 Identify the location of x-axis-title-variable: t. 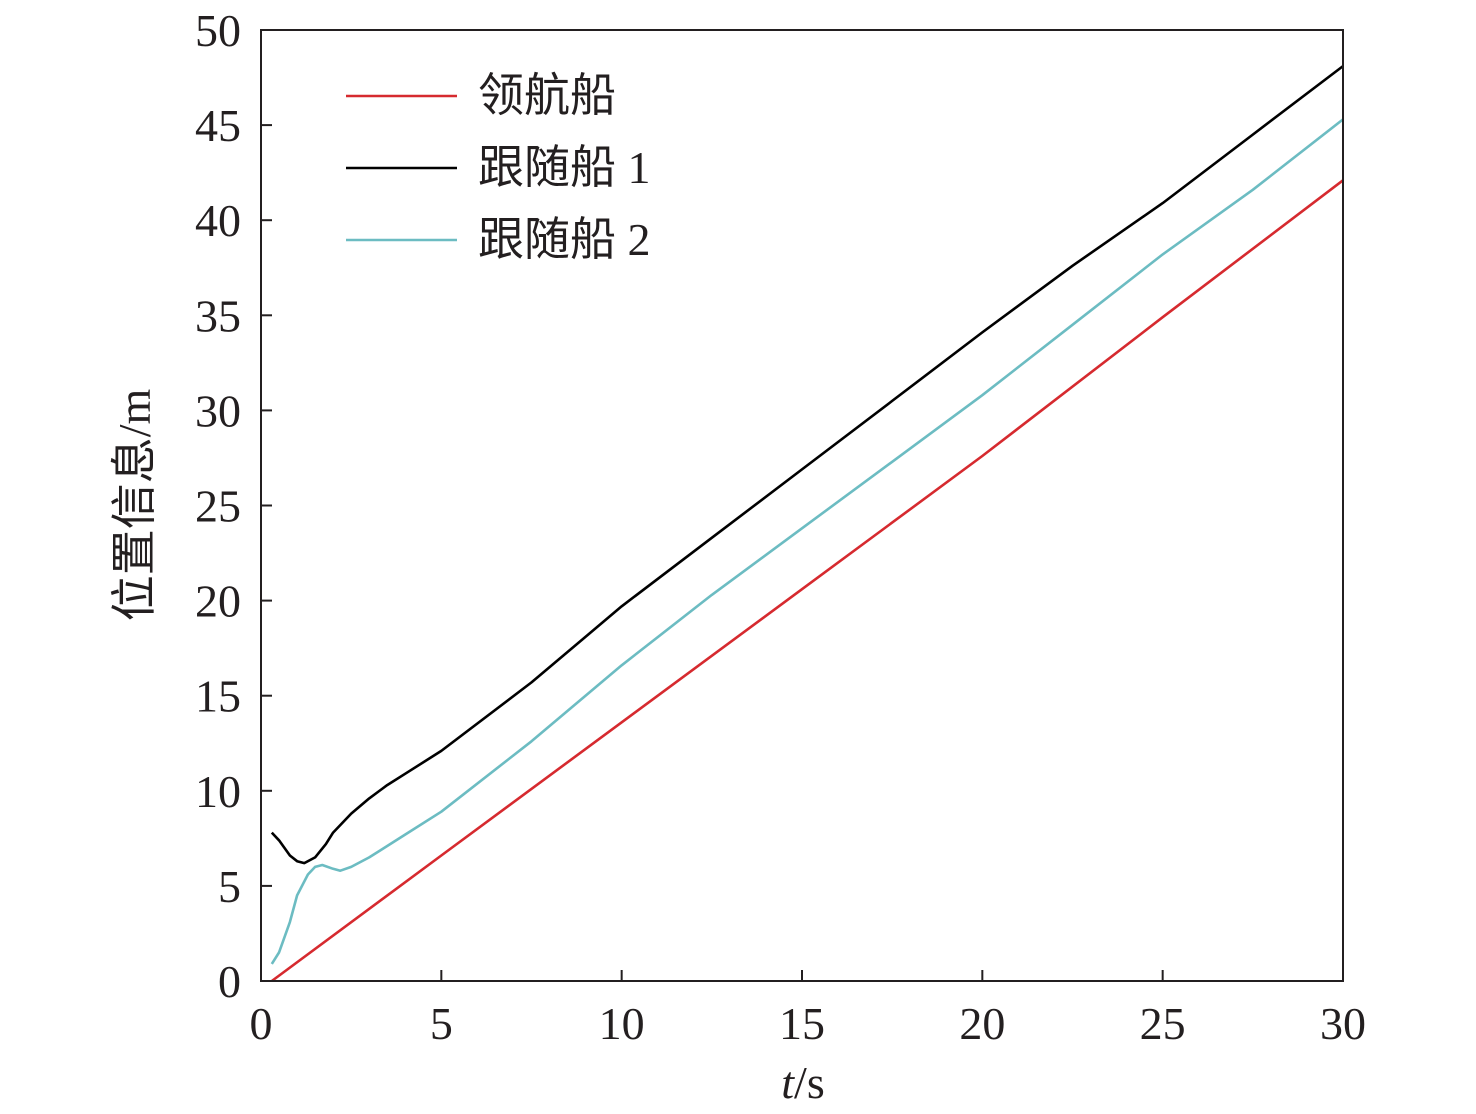
(788, 1082).